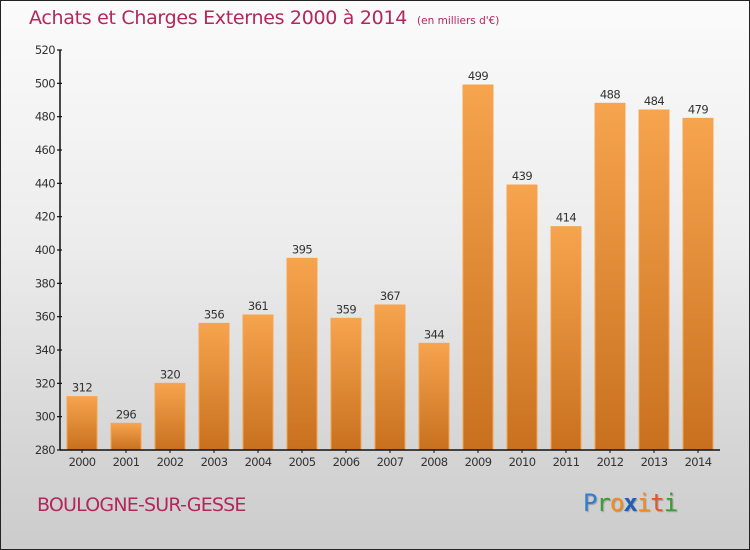 The width and height of the screenshot is (750, 550). What do you see at coordinates (45, 117) in the screenshot?
I see `y-tick-label: 480` at bounding box center [45, 117].